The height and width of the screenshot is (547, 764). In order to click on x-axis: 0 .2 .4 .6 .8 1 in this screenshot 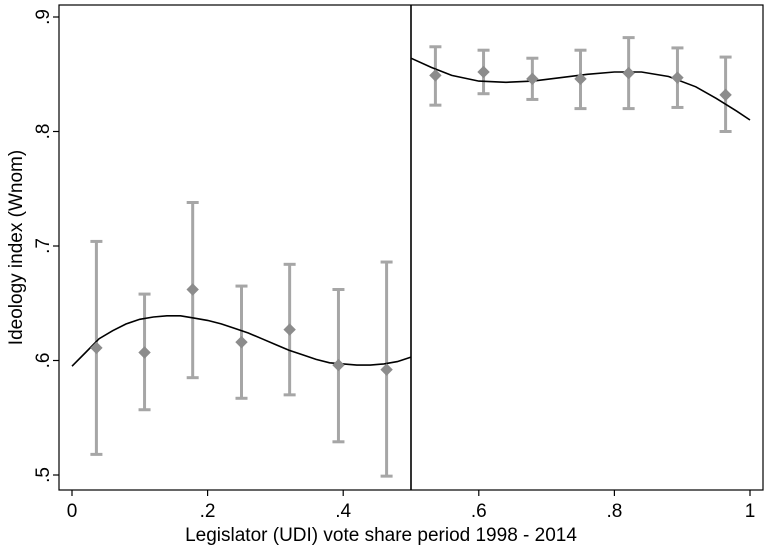, I will do `click(411, 506)`.